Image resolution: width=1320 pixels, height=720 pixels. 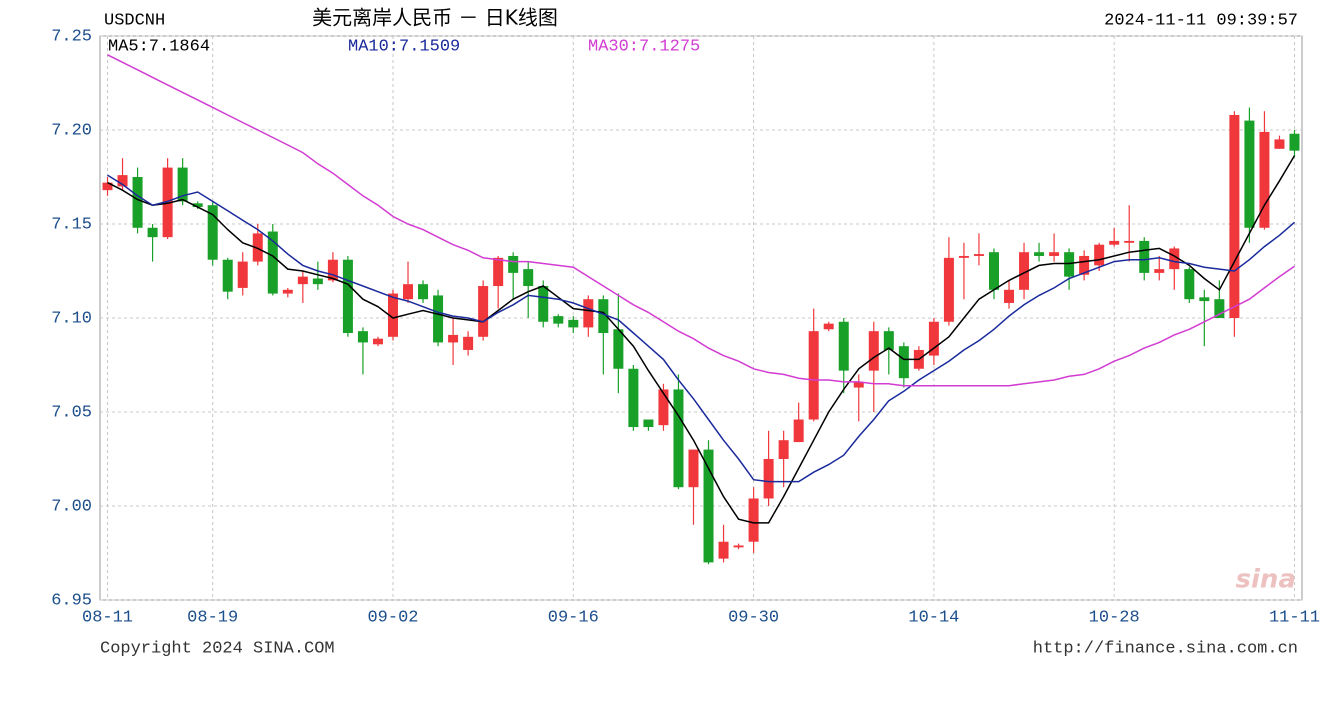 What do you see at coordinates (159, 46) in the screenshot?
I see `legend-entry: MA5:7.1864` at bounding box center [159, 46].